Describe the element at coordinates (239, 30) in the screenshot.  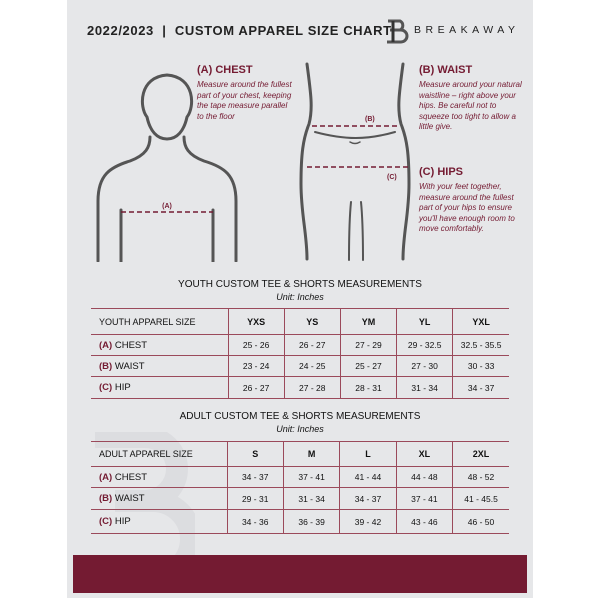
I see `page-title: 2022/2023 | CUSTOM APPAREL SIZE CHART` at that location.